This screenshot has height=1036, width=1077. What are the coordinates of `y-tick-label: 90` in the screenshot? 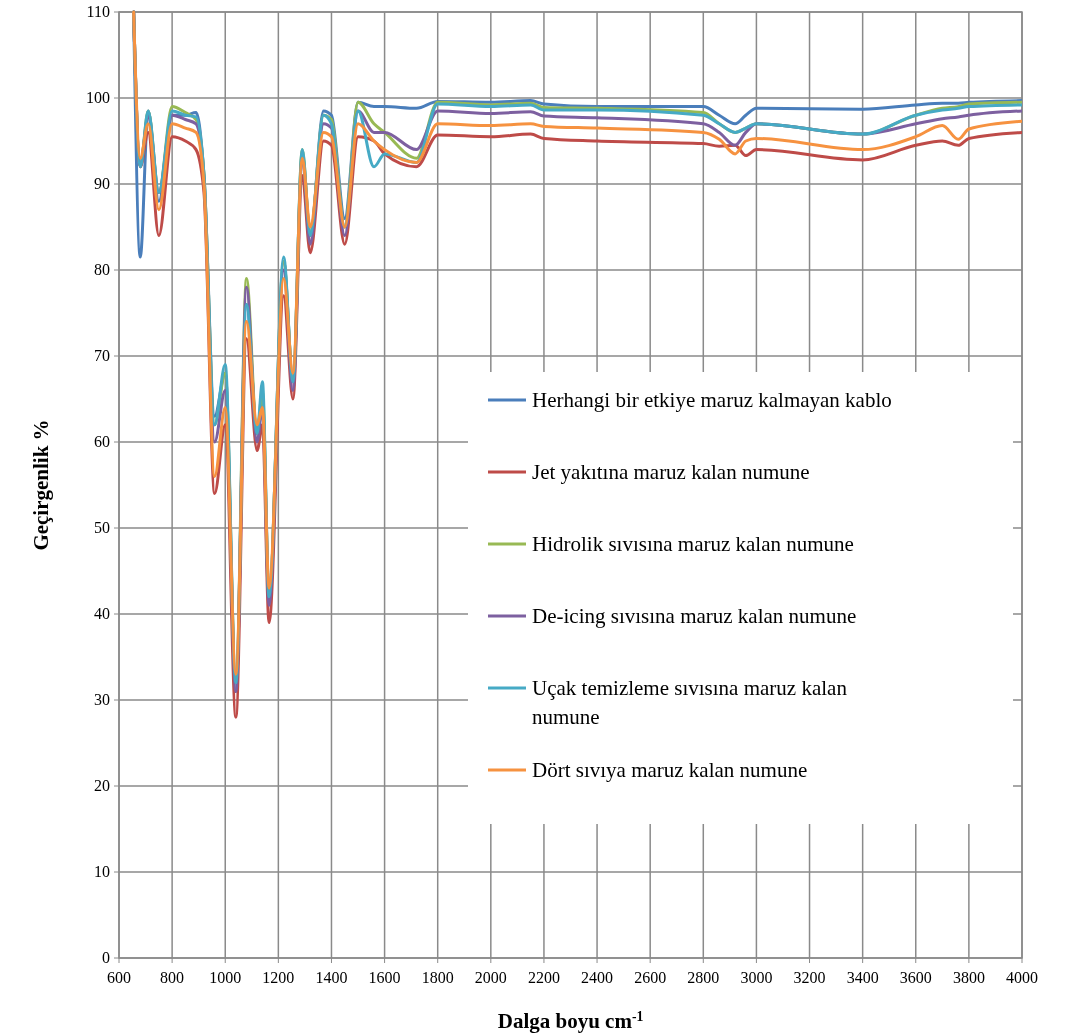 It's located at (102, 183).